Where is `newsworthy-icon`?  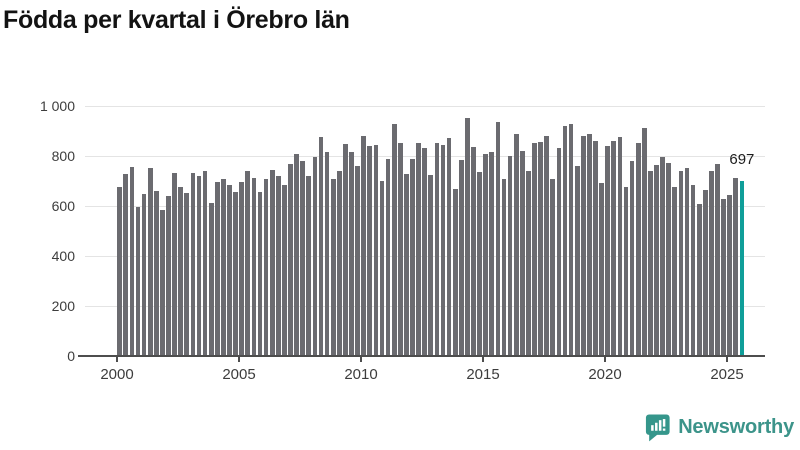
newsworthy-icon is located at coordinates (658, 428).